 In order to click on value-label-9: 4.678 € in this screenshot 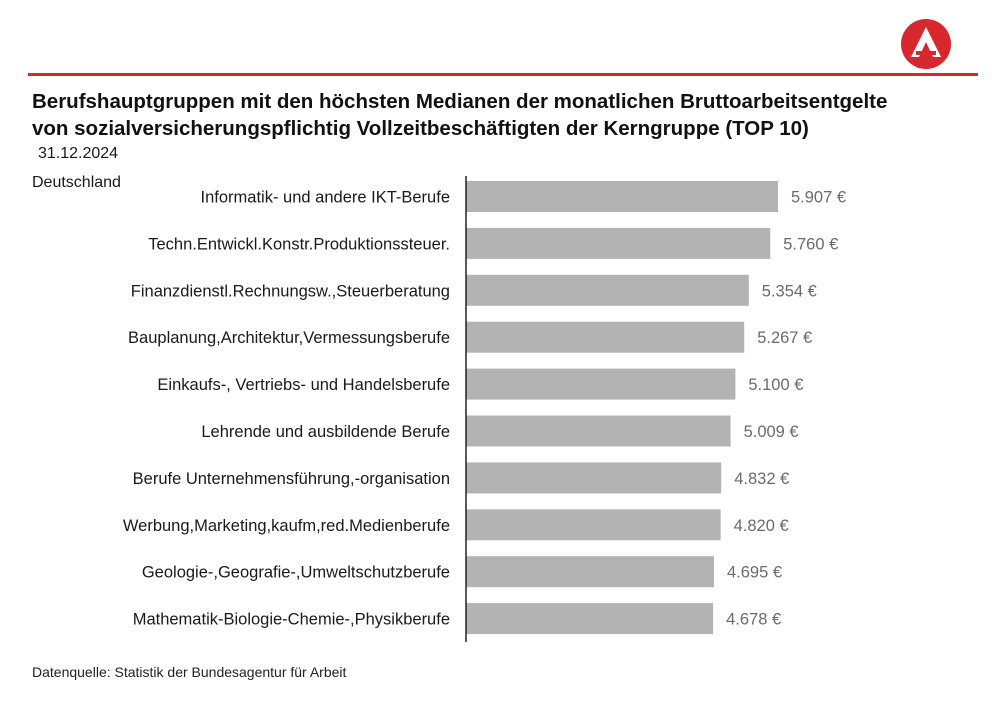, I will do `click(753, 620)`.